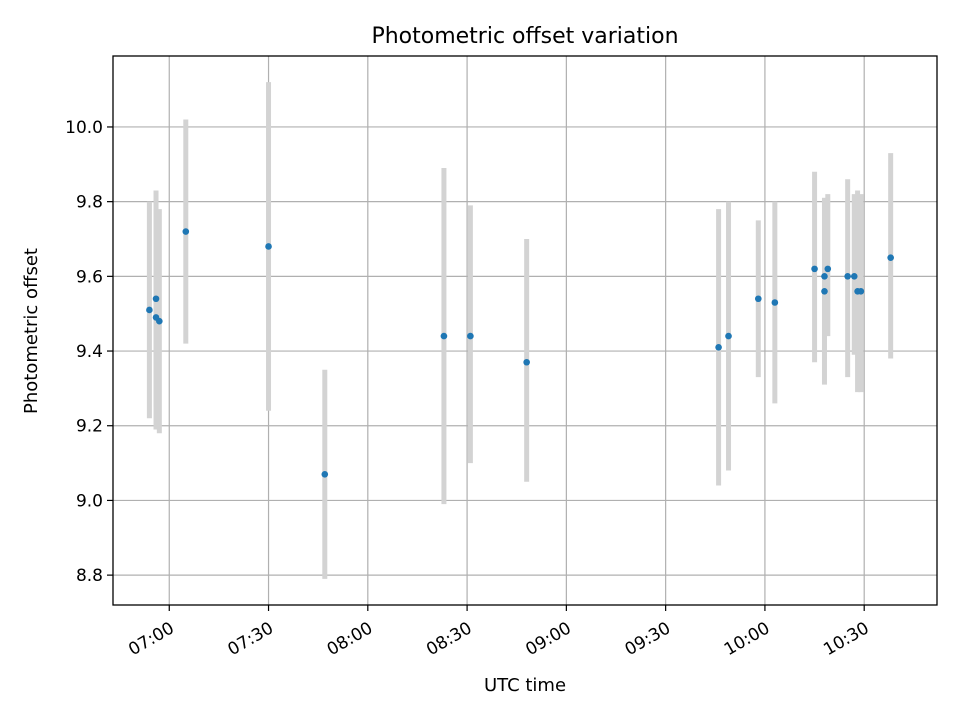 Image resolution: width=960 pixels, height=720 pixels. Describe the element at coordinates (251, 639) in the screenshot. I see `x-tick-label: 07:30` at that location.